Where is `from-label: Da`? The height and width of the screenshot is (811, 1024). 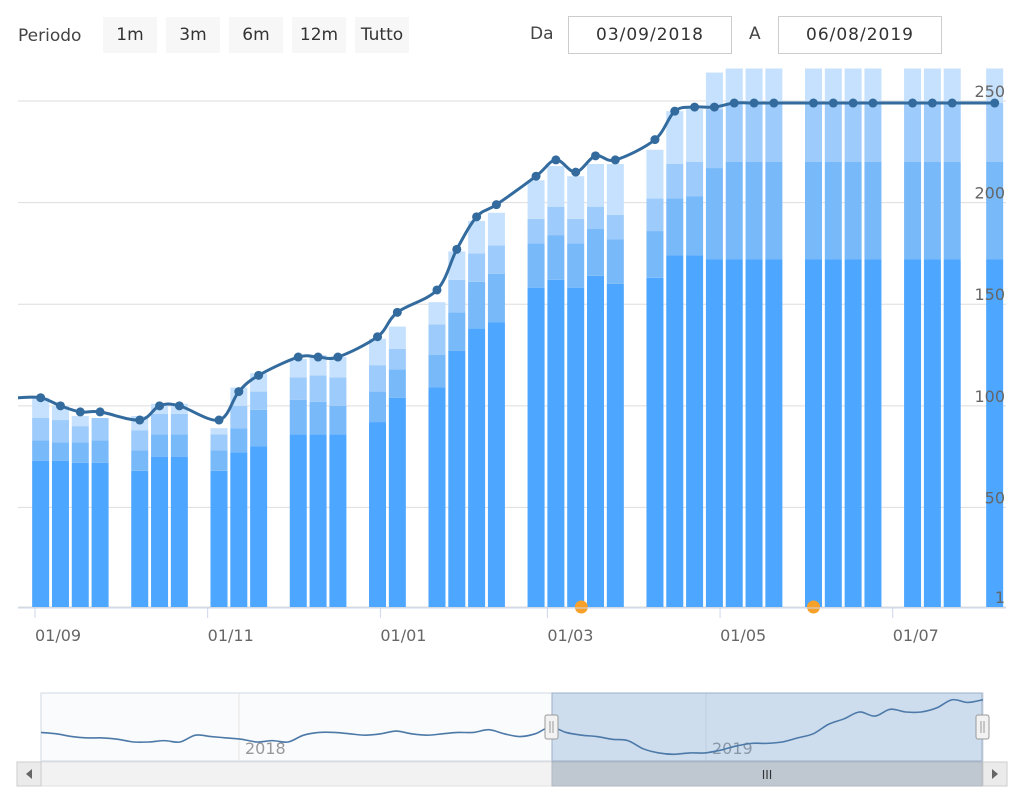
from-label: Da is located at coordinates (542, 34).